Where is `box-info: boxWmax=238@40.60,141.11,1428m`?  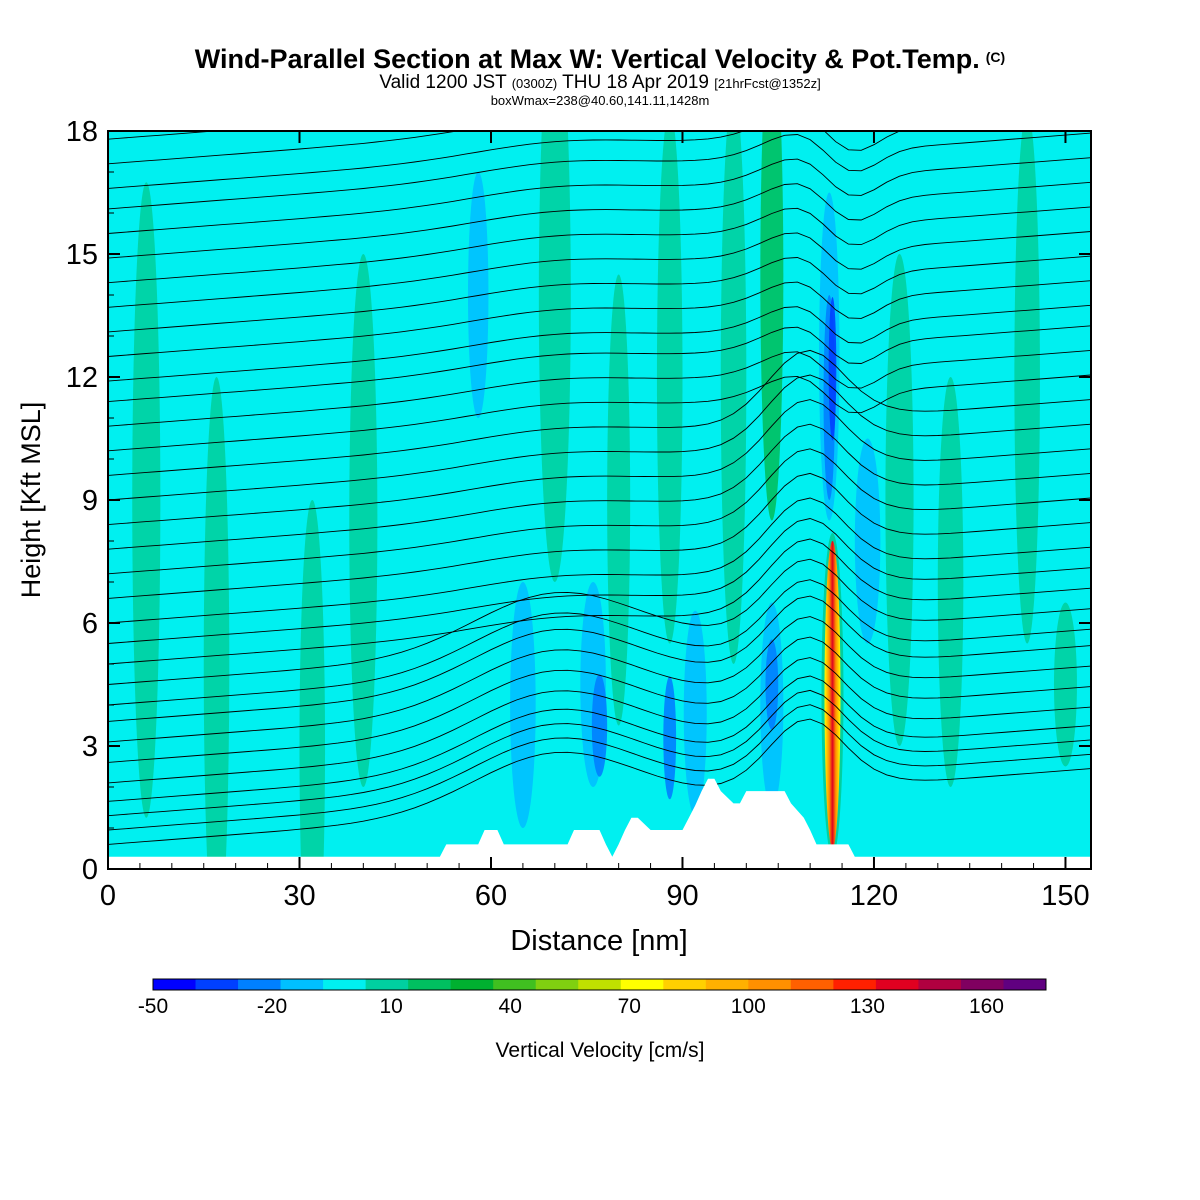 box-info: boxWmax=238@40.60,141.11,1428m is located at coordinates (600, 100).